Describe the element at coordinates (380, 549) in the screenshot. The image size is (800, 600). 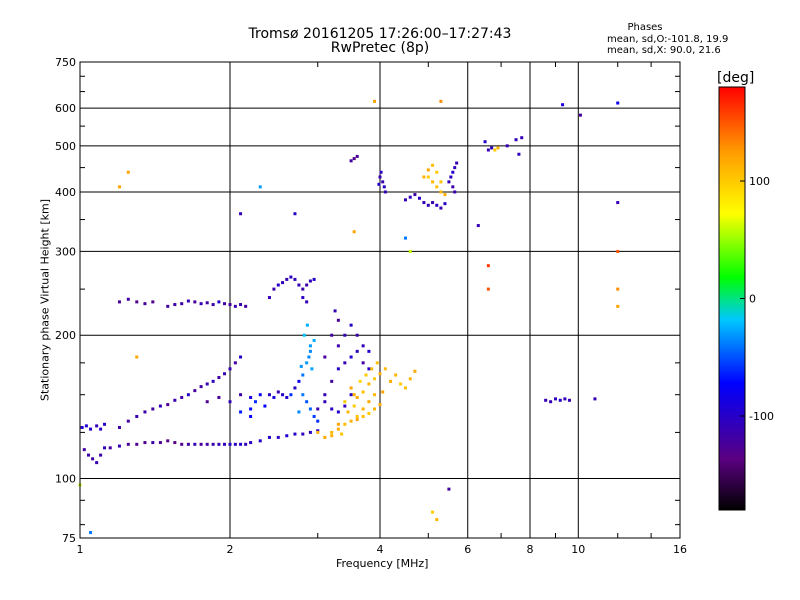
I see `x-tick-label: 4` at that location.